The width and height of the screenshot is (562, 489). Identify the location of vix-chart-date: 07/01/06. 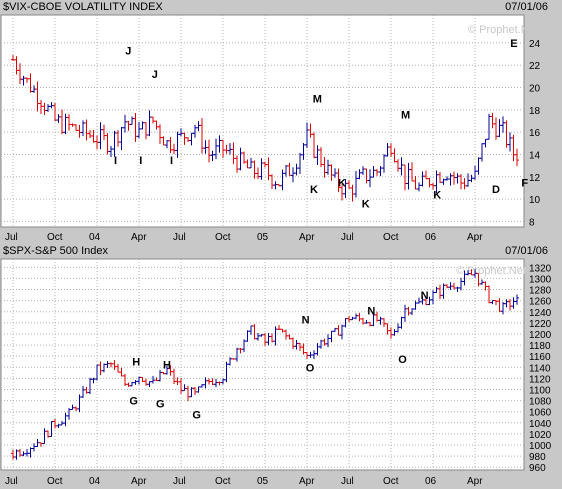
(526, 7).